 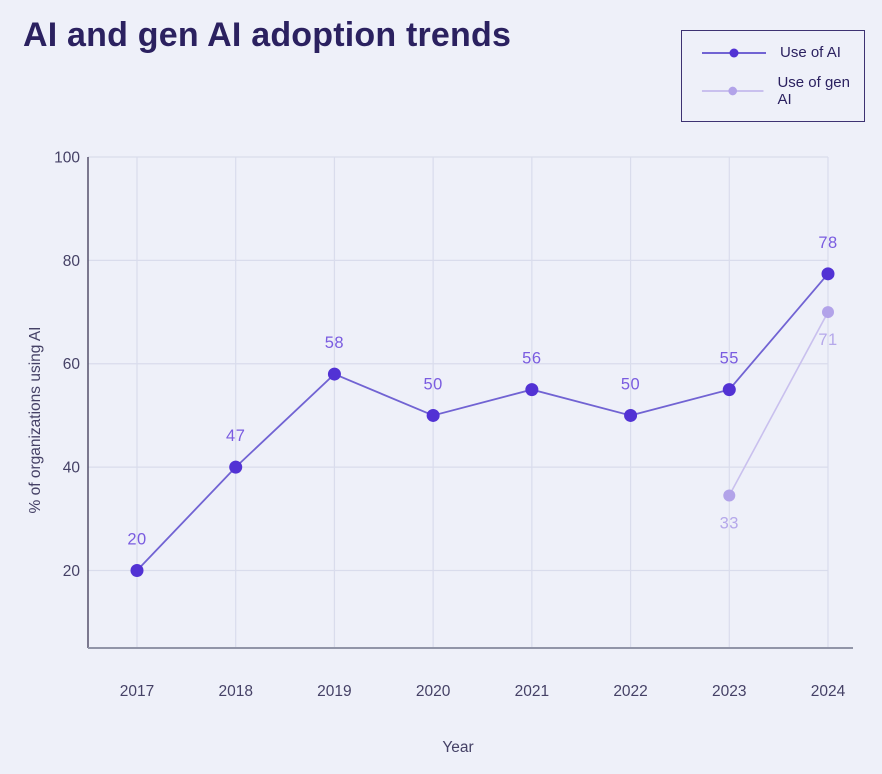 I want to click on legend-marker-use-of-gen-ai-icon, so click(x=732, y=91).